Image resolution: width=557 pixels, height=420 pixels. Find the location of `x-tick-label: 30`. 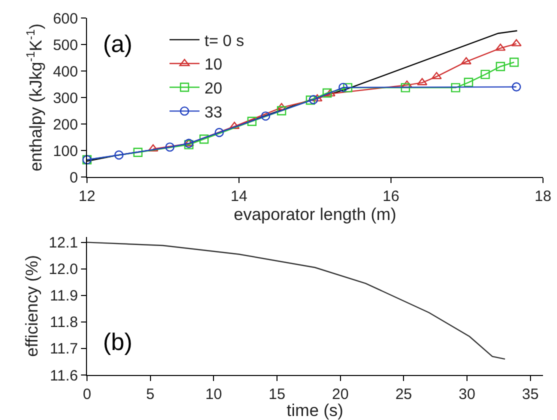

x-tick-label: 30 is located at coordinates (467, 394).